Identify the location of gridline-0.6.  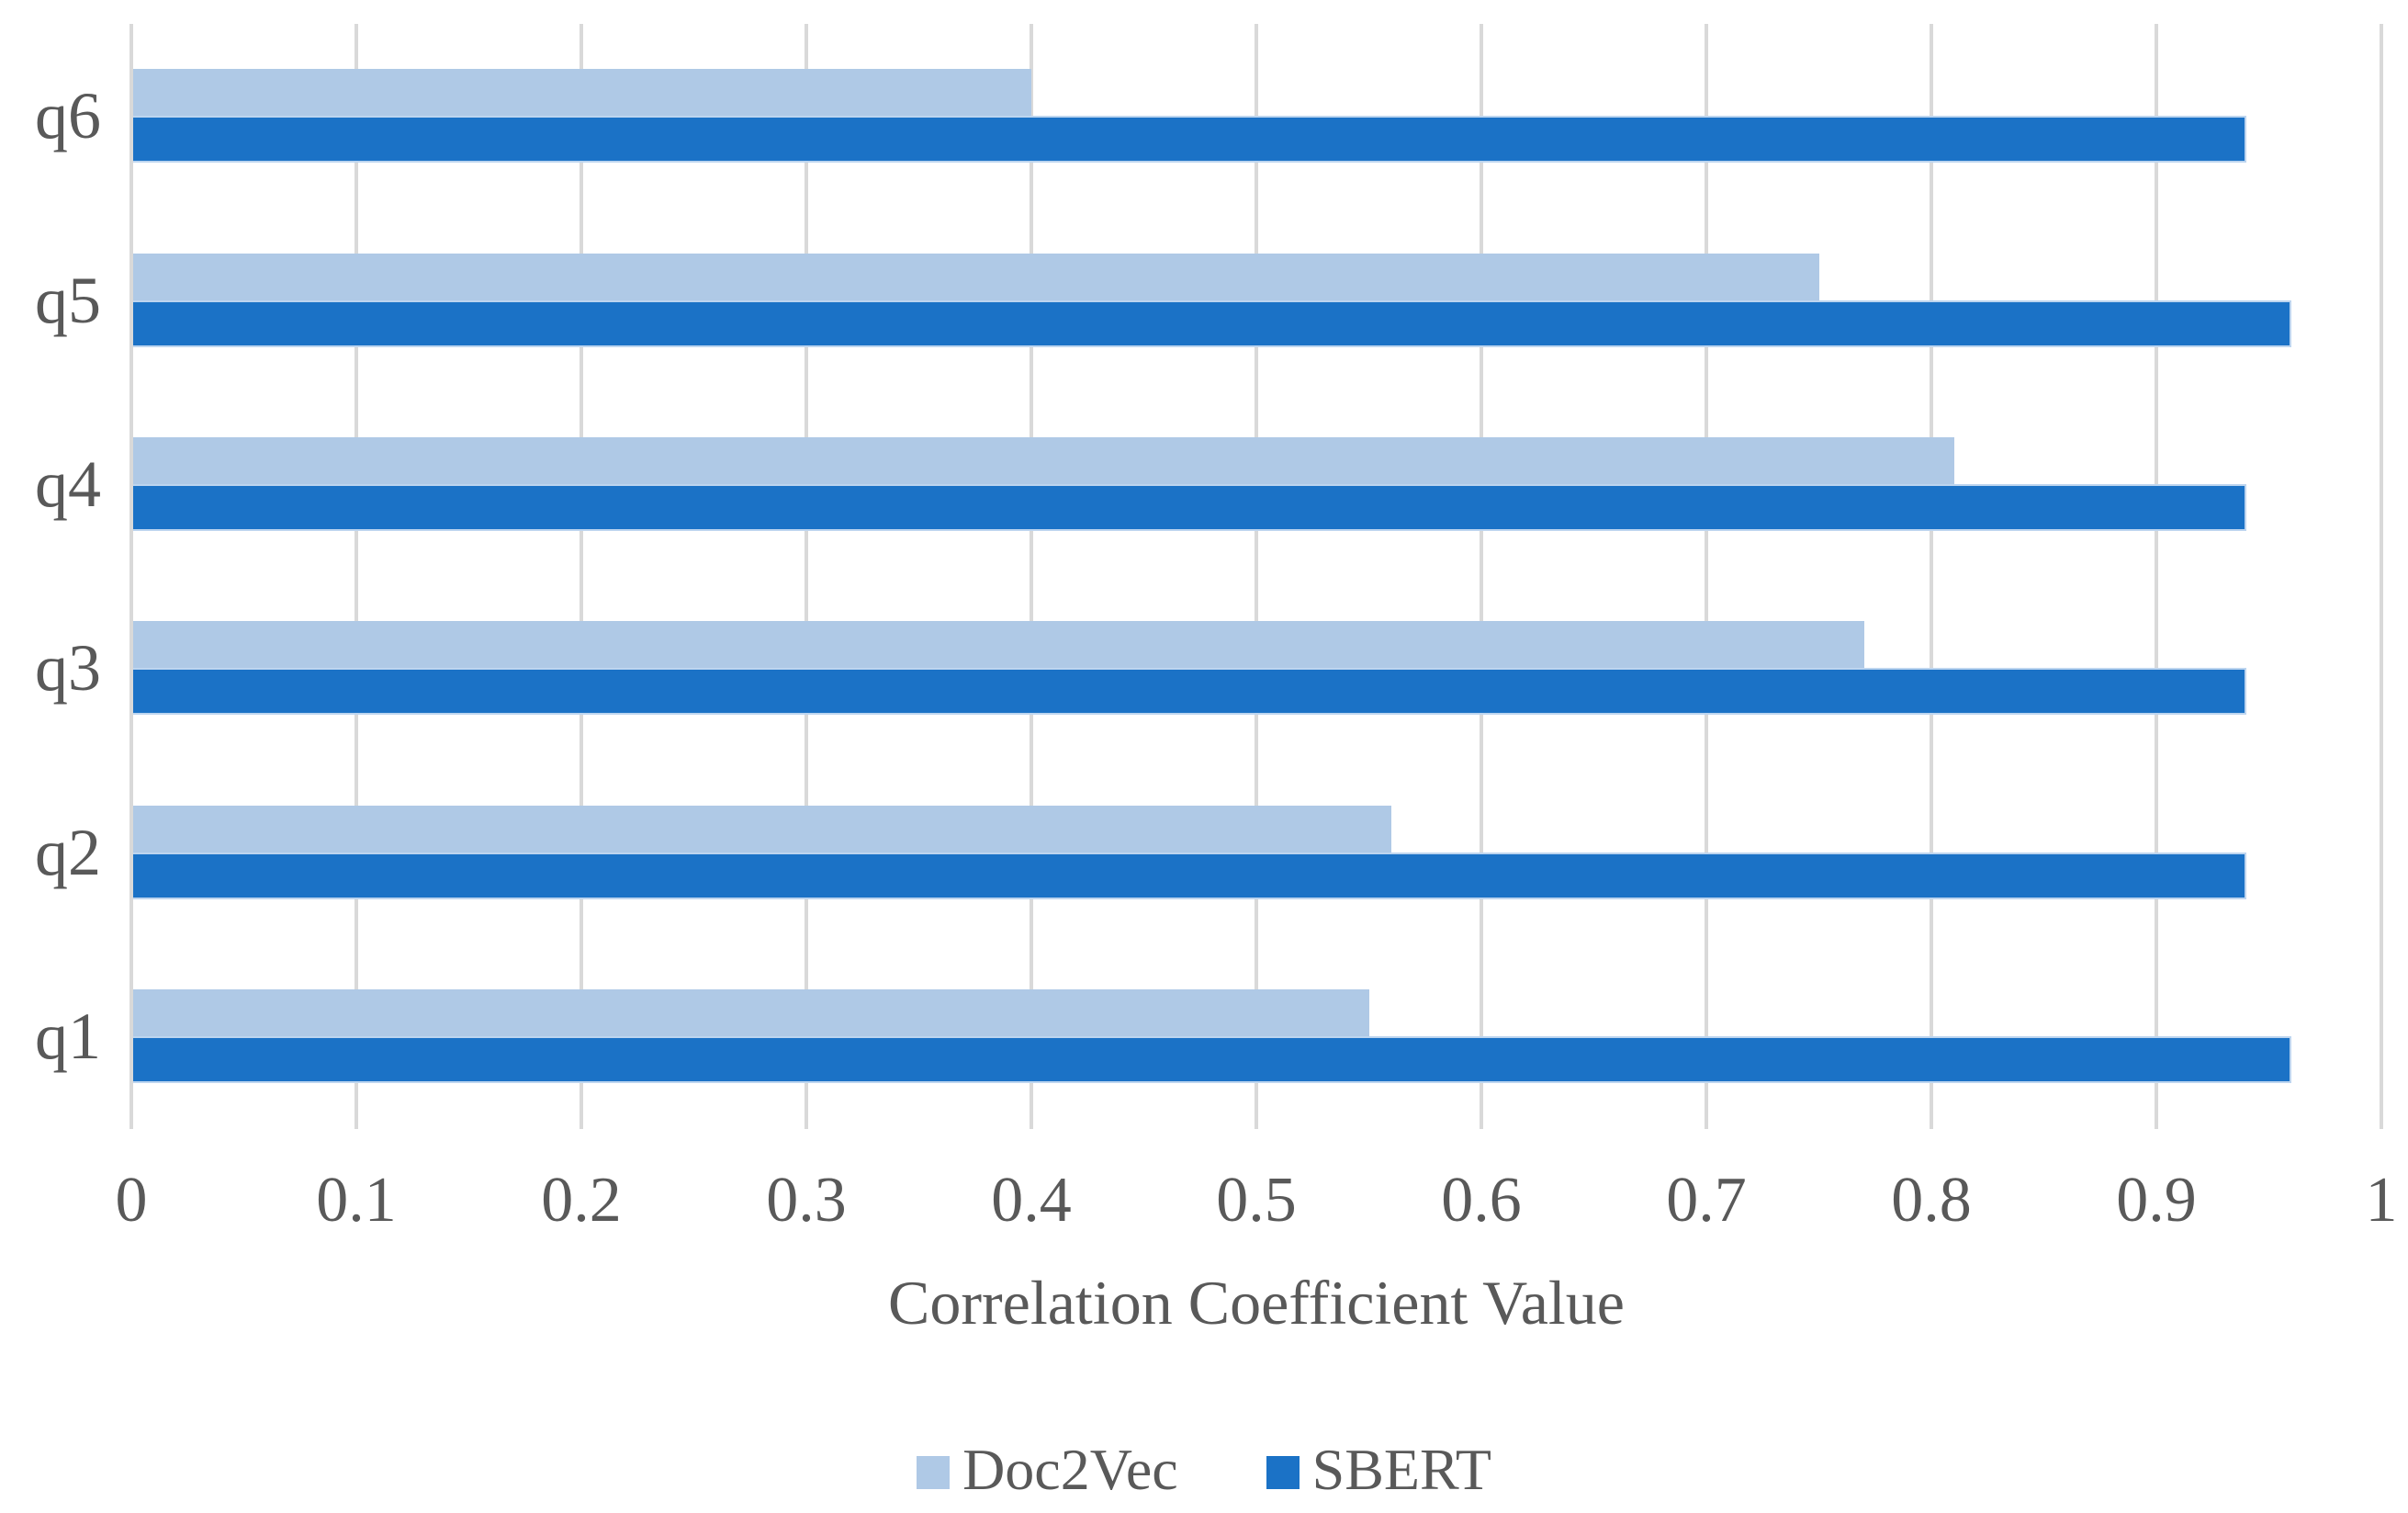
(1481, 576).